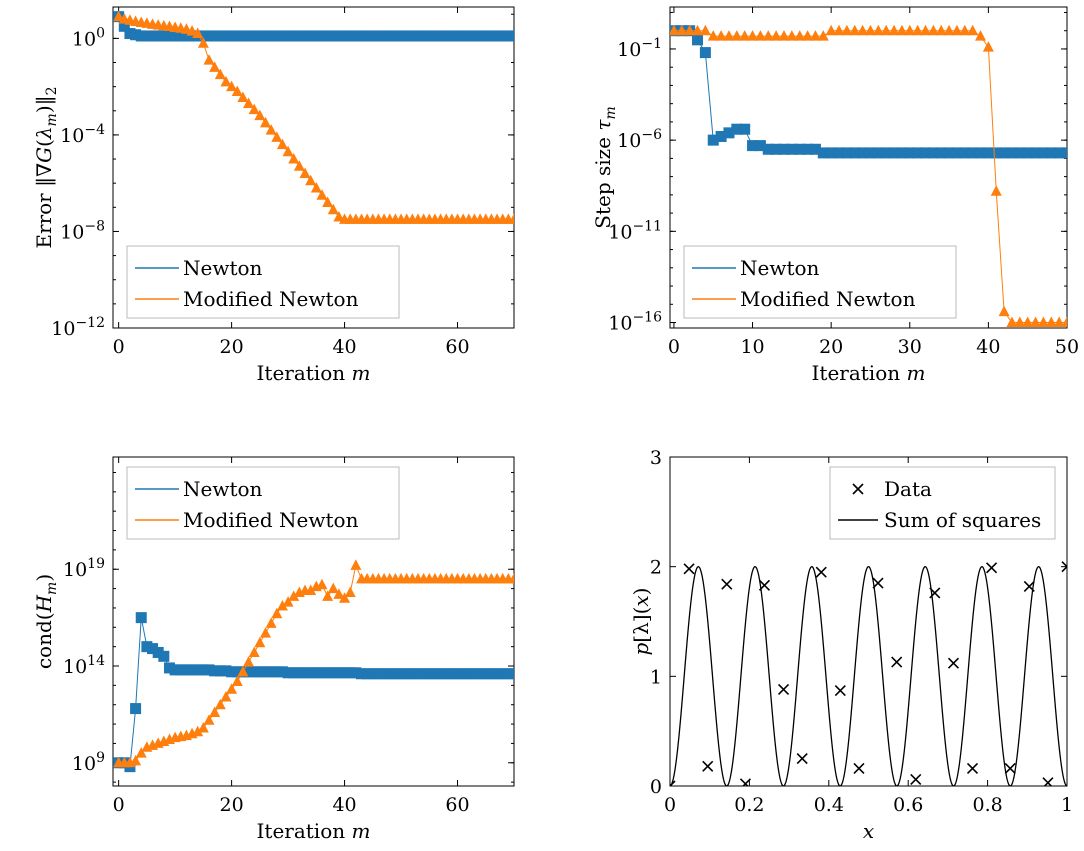 The height and width of the screenshot is (851, 1084). What do you see at coordinates (46, 167) in the screenshot?
I see `y-axis-label: Error ‖∇G(λm)‖2` at bounding box center [46, 167].